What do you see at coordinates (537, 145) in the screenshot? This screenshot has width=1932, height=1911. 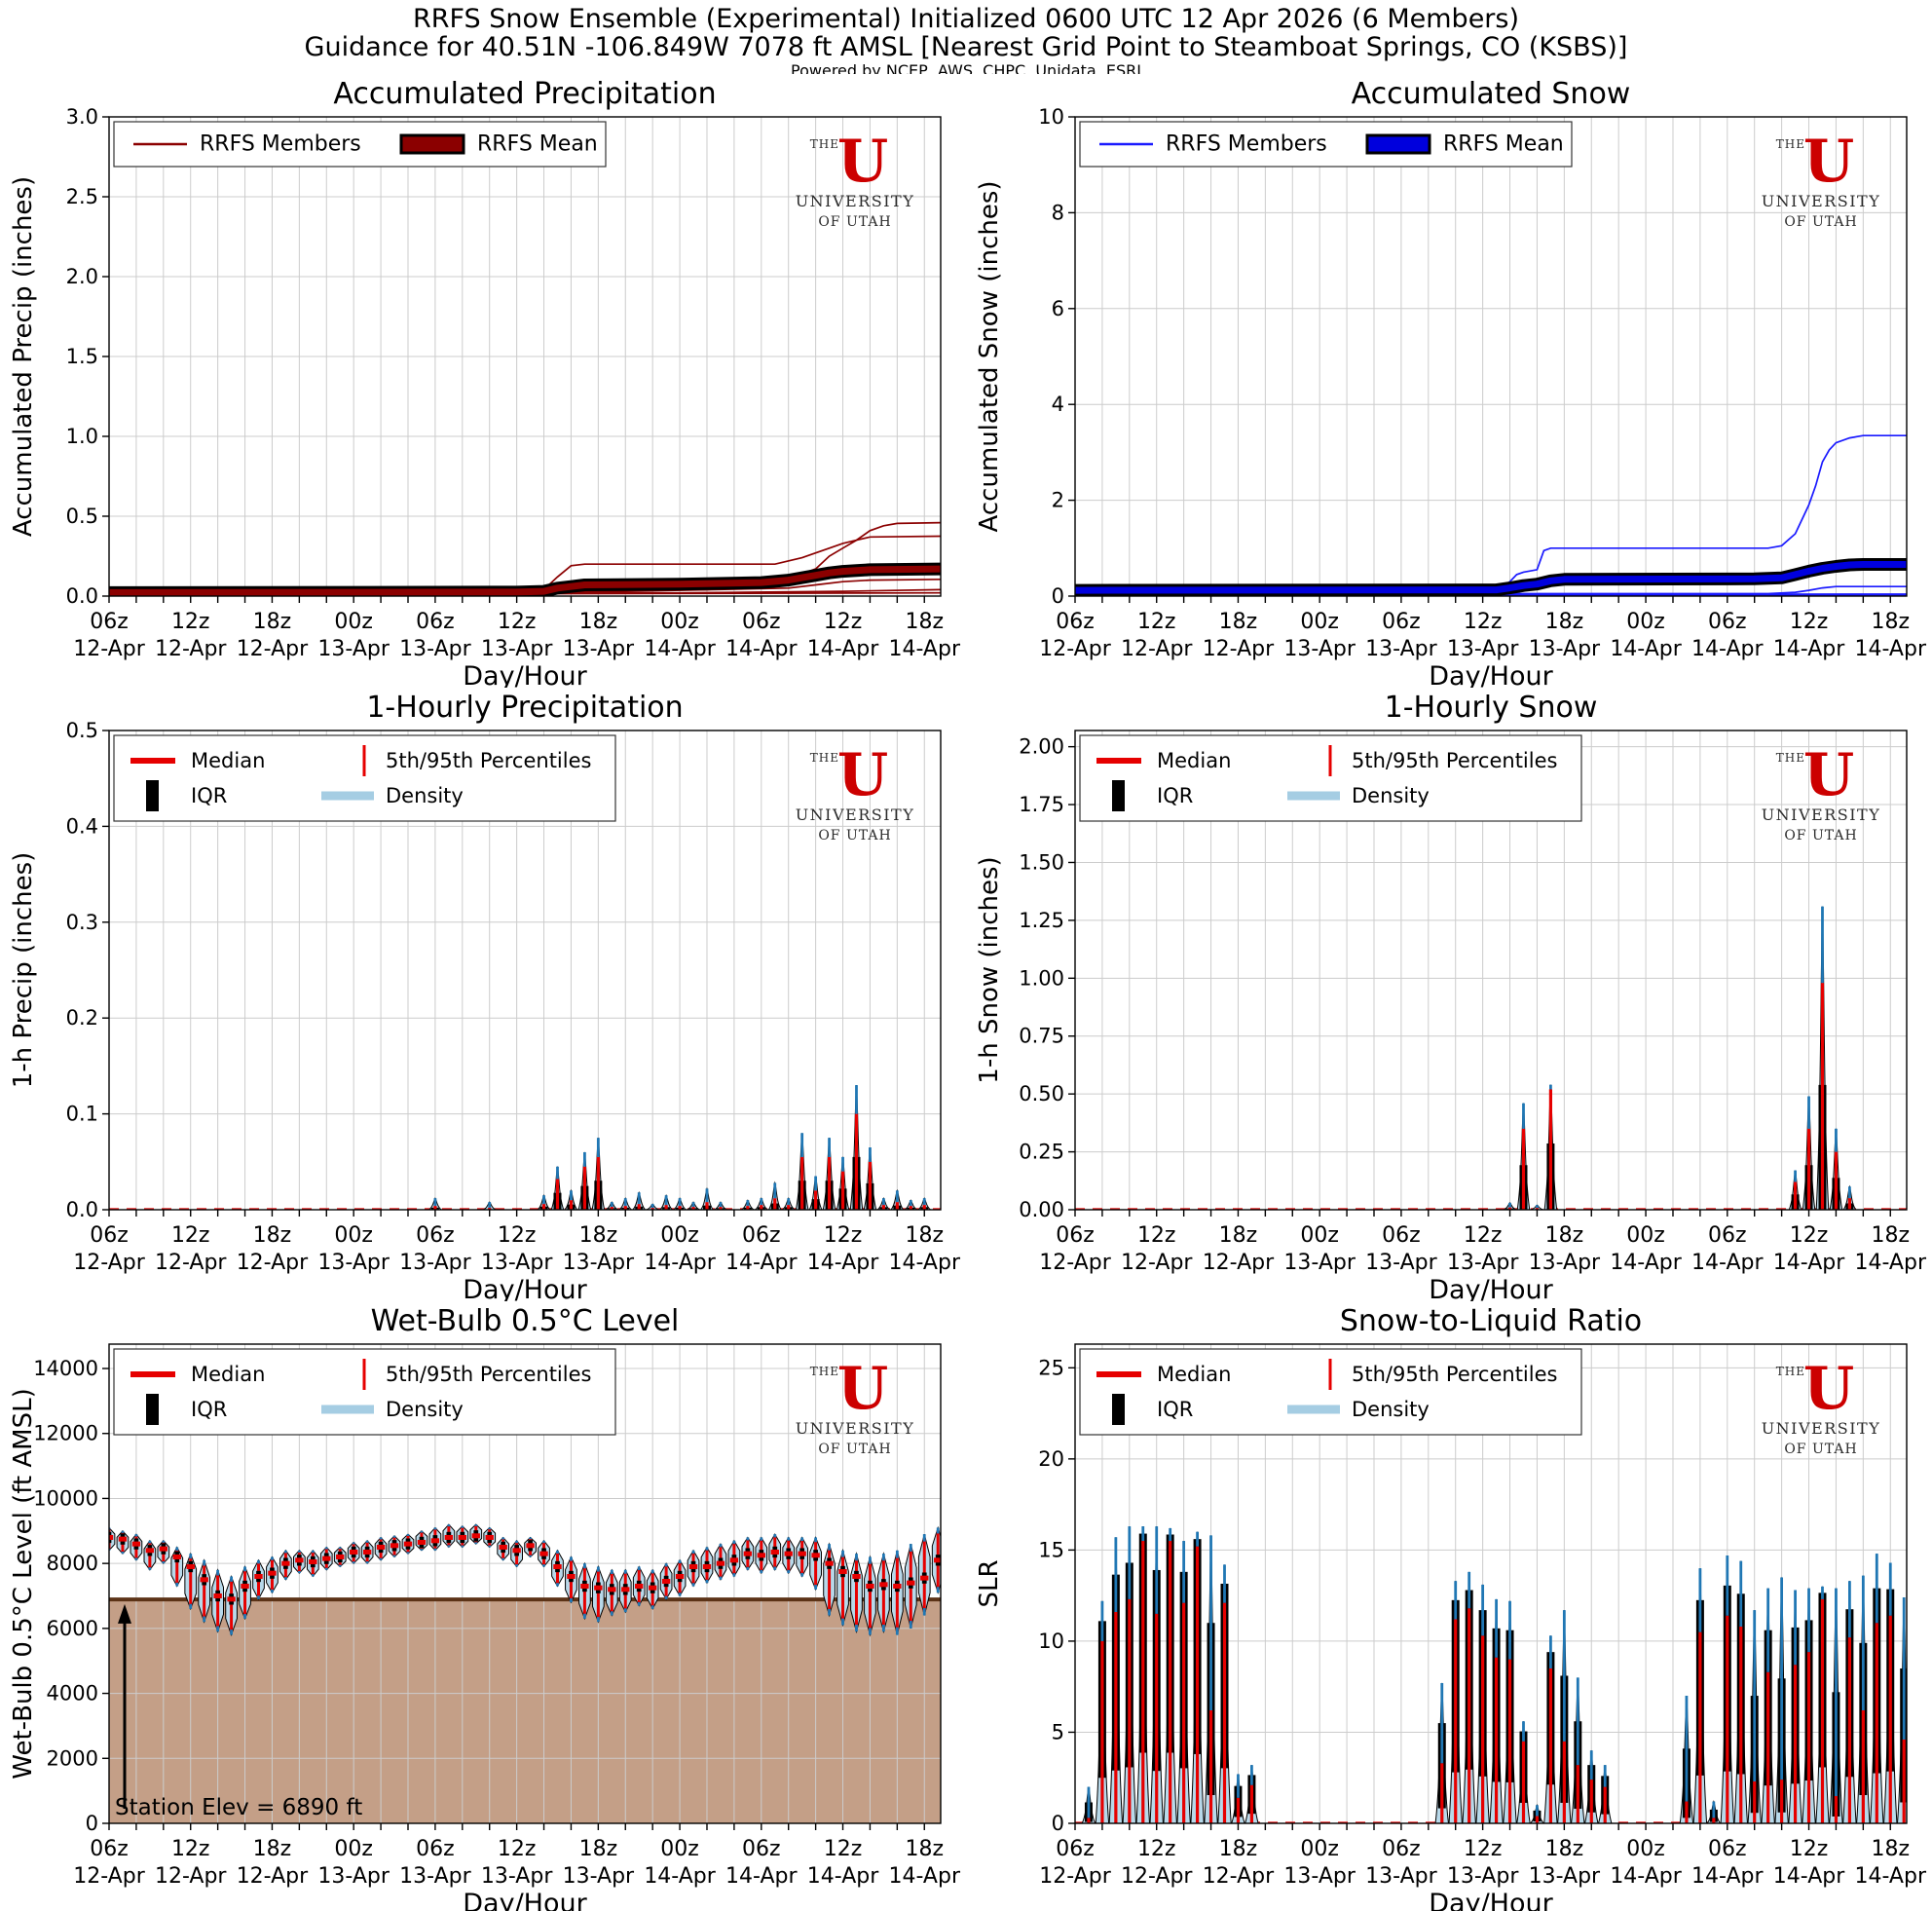 I see `legend-mean-label: RRFS Mean` at bounding box center [537, 145].